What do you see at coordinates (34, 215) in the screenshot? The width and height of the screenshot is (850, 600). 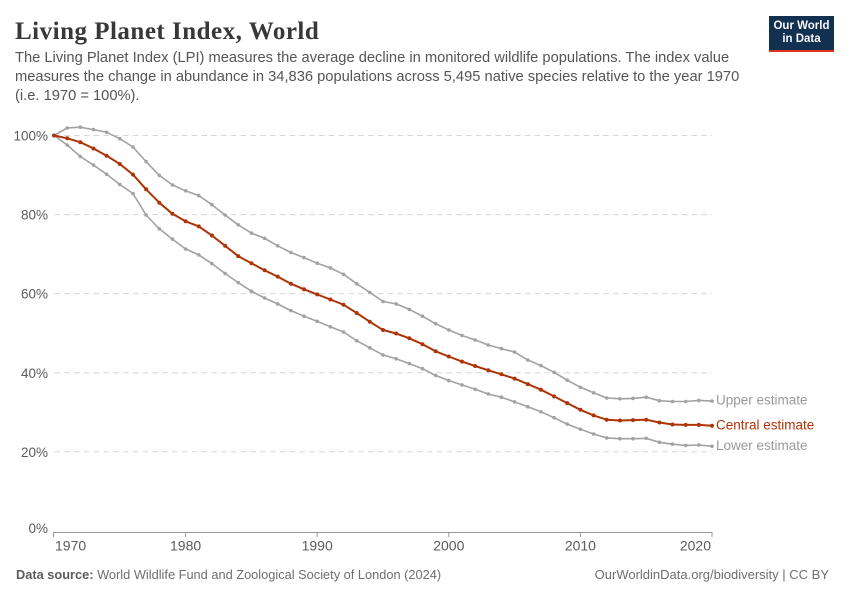 I see `svg-text: 80%` at bounding box center [34, 215].